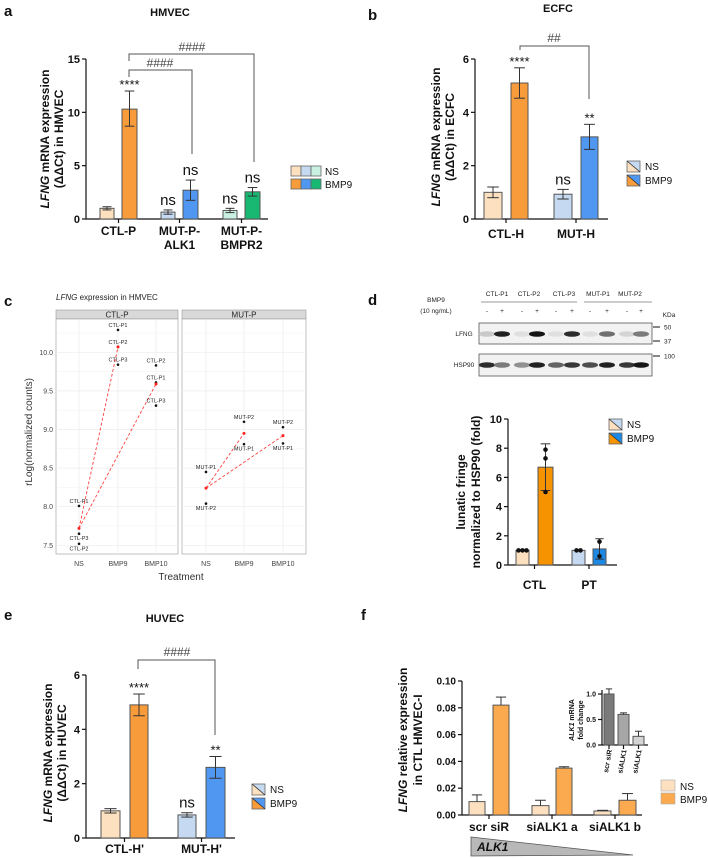  I want to click on point-label: CTL-P3, so click(156, 402).